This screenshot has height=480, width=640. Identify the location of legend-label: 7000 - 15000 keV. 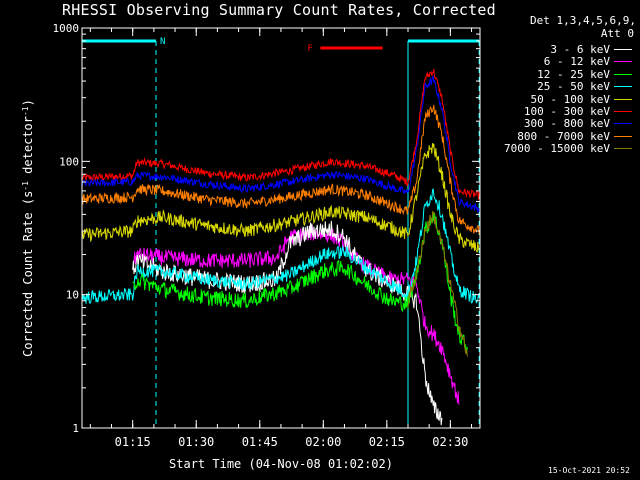
(557, 149).